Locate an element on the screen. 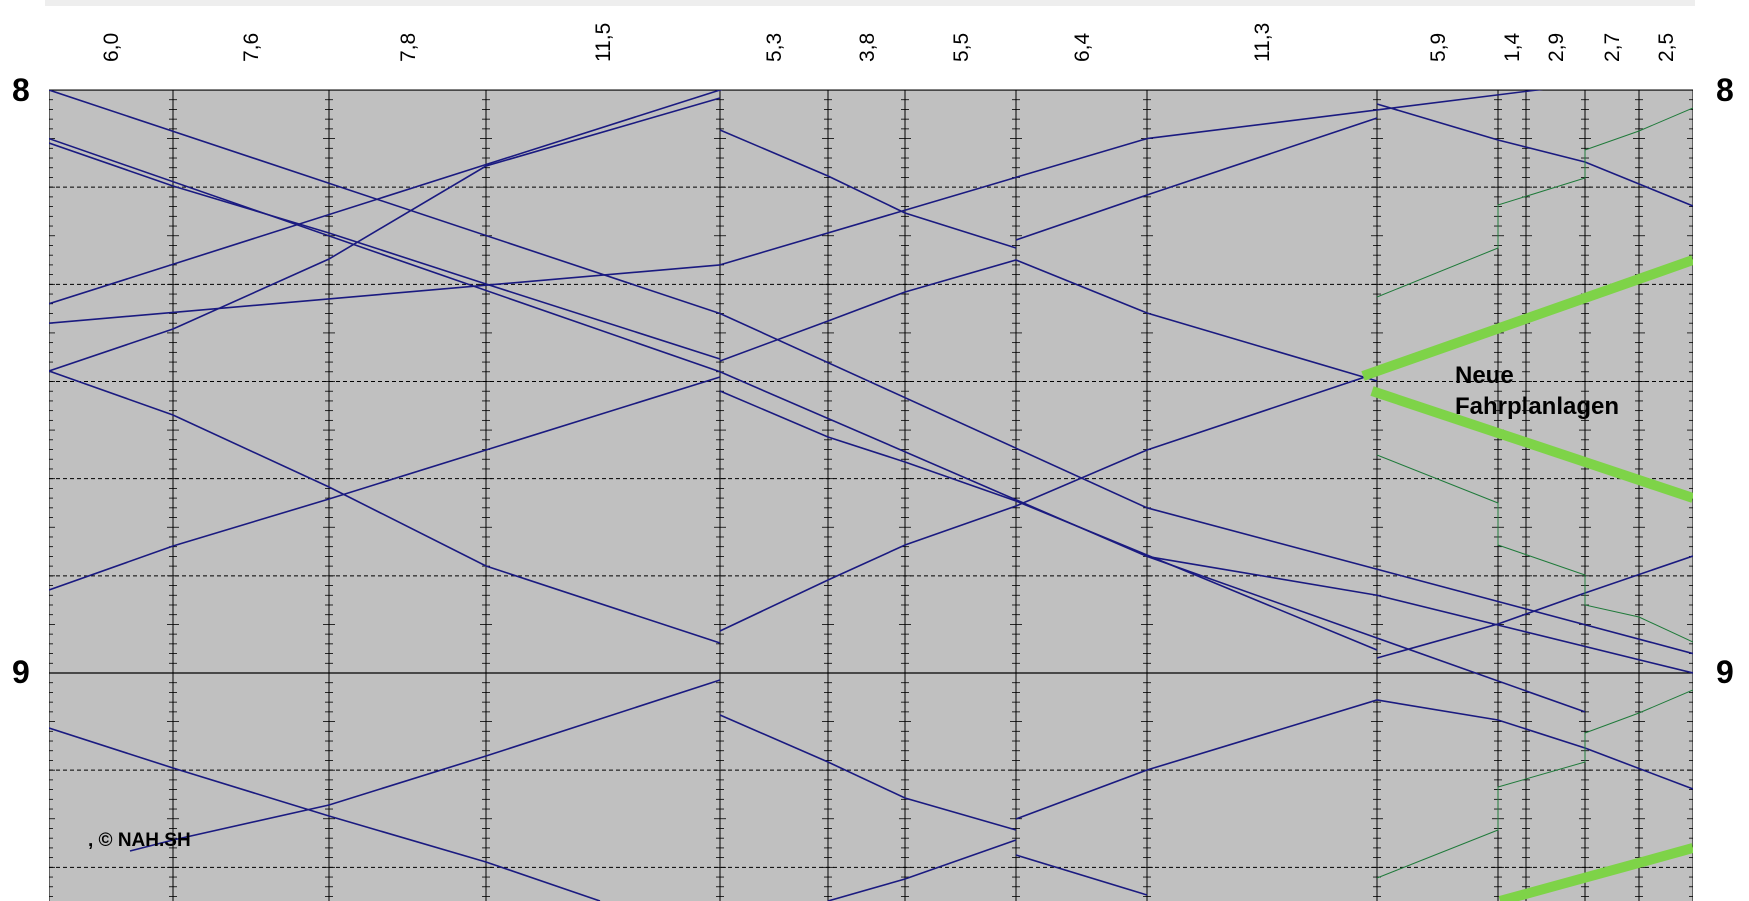  top-band is located at coordinates (874, 45).